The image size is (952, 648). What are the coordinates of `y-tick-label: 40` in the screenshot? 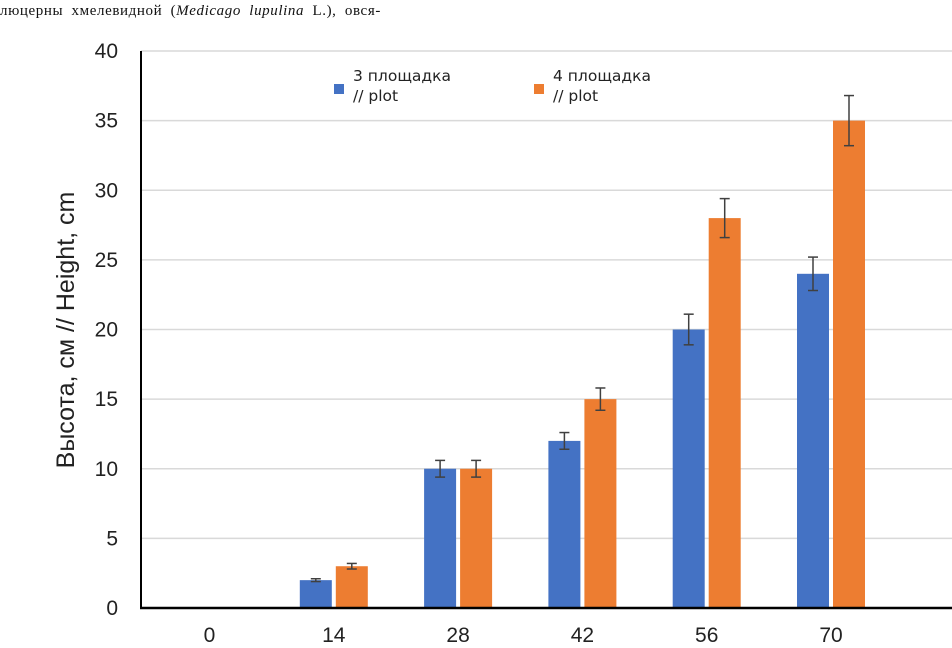 It's located at (106, 51).